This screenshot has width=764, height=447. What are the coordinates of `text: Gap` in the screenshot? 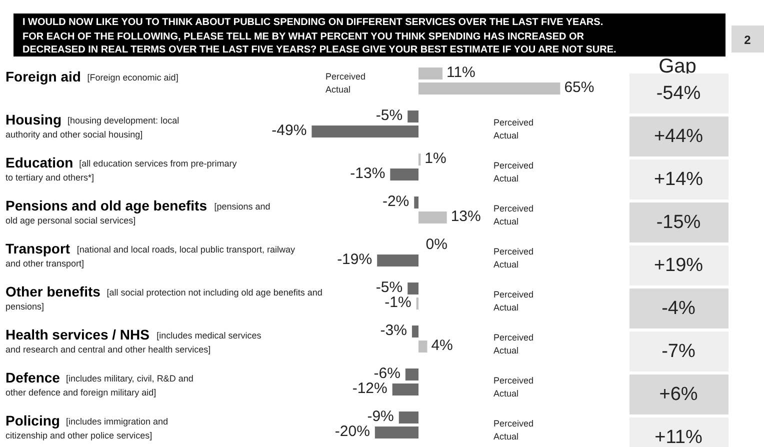 It's located at (677, 67).